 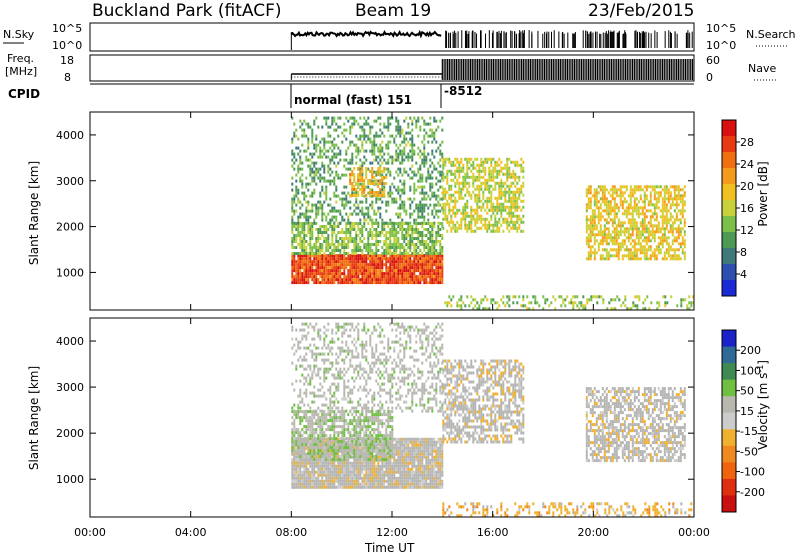 I want to click on colorbar-tick-label: 16, so click(x=747, y=208).